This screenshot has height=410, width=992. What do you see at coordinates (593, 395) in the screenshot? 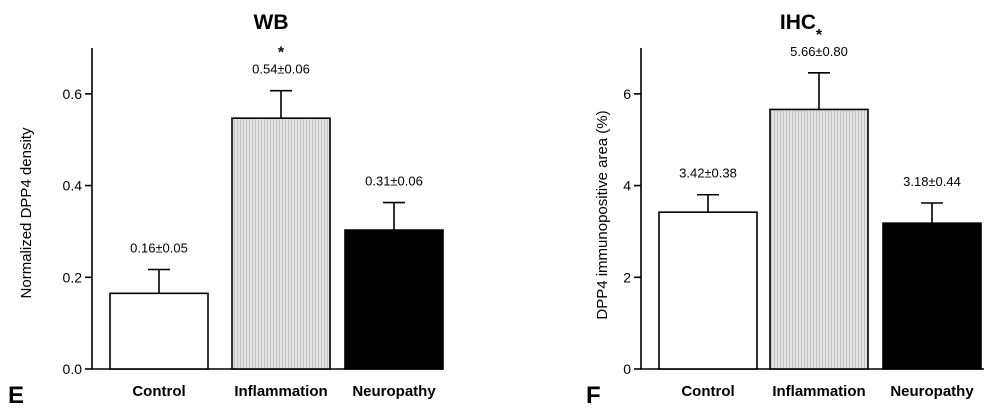
I see `panel-label: F` at bounding box center [593, 395].